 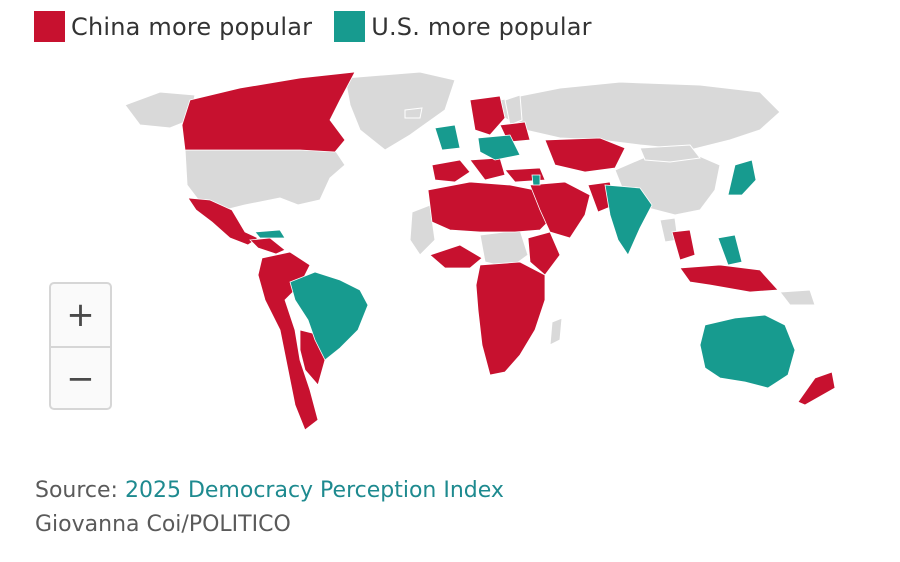 I want to click on region-east-africa, so click(x=544, y=253).